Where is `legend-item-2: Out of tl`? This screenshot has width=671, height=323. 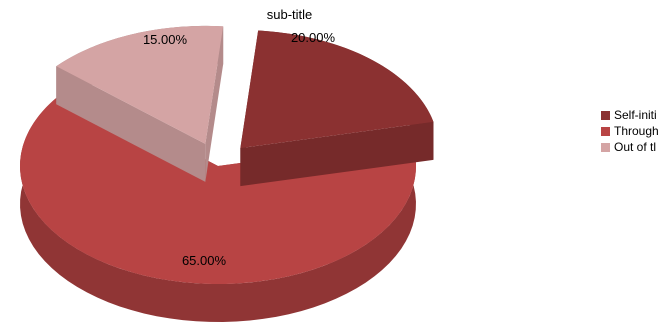 legend-item-2: Out of tl is located at coordinates (636, 147).